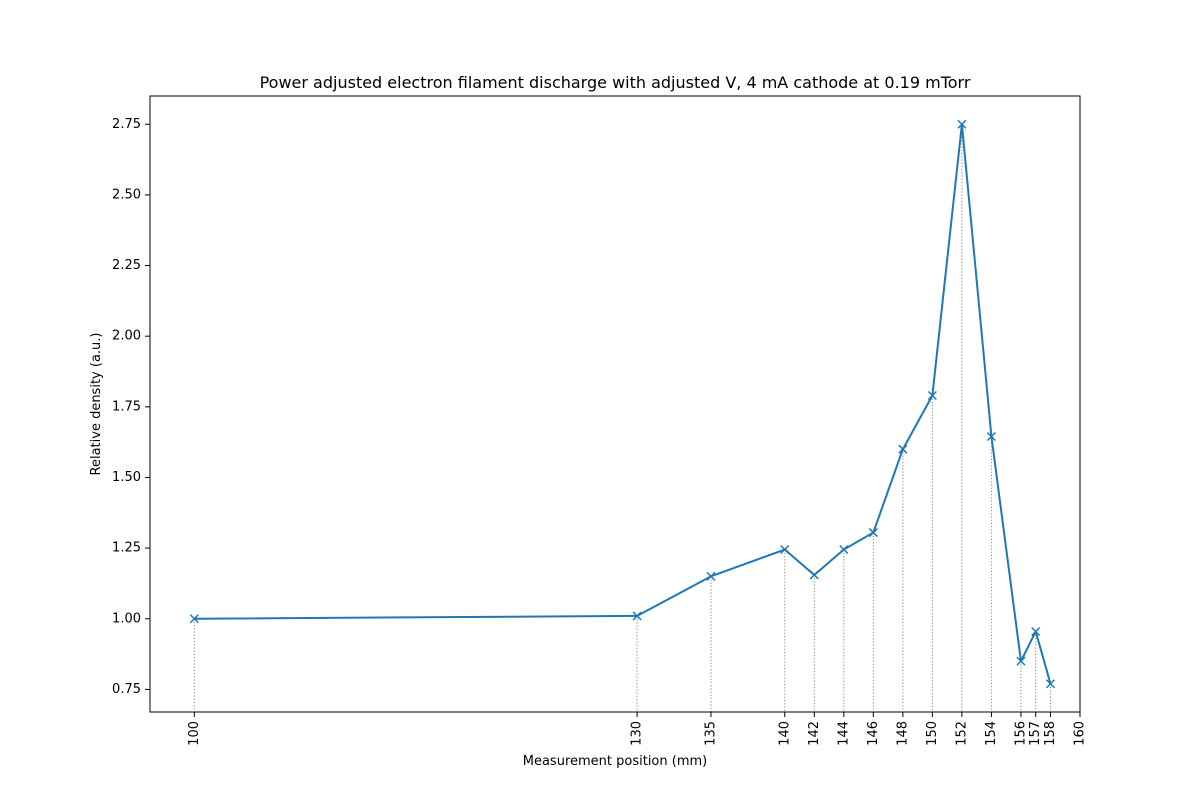 Image resolution: width=1200 pixels, height=800 pixels. I want to click on y-tick-label: 2.25, so click(126, 265).